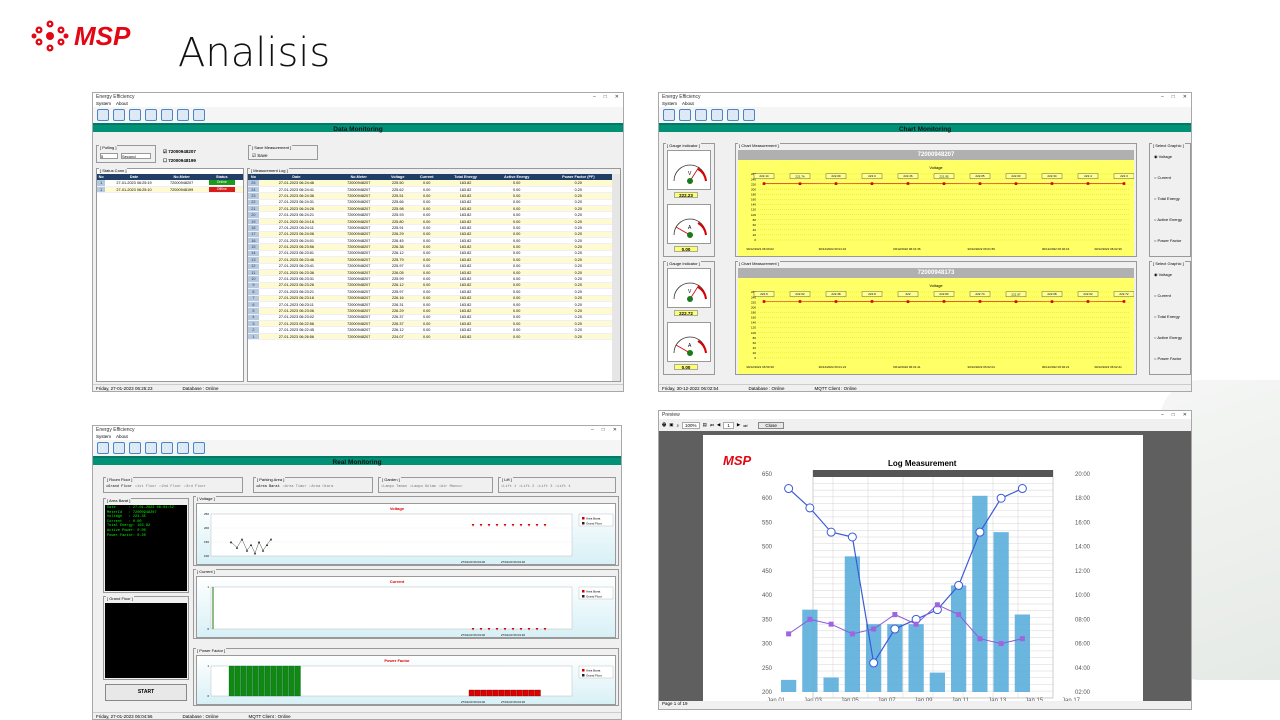 Image resolution: width=1280 pixels, height=720 pixels. I want to click on area-checkbox: ☐2nd Floor, so click(171, 486).